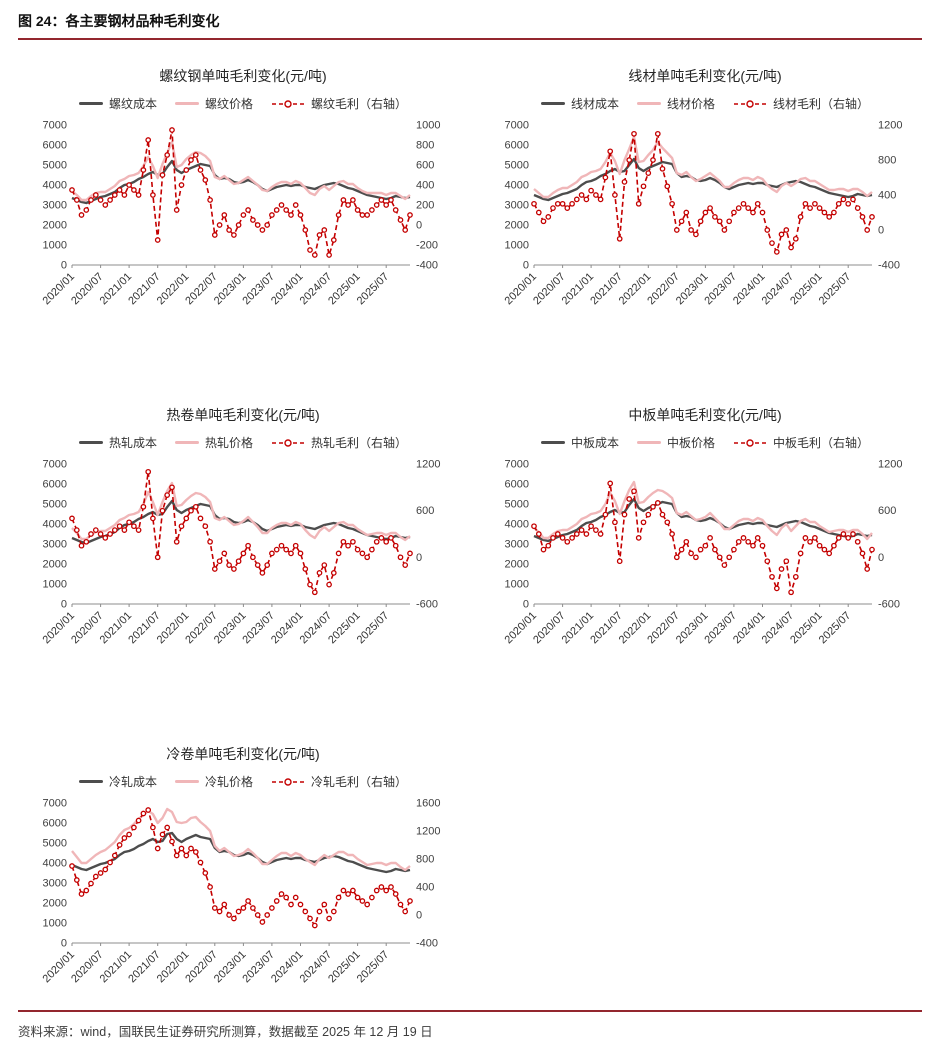 This screenshot has height=1052, width=940. What do you see at coordinates (705, 76) in the screenshot?
I see `chart-title: 线材单吨毛利变化(元/吨)` at bounding box center [705, 76].